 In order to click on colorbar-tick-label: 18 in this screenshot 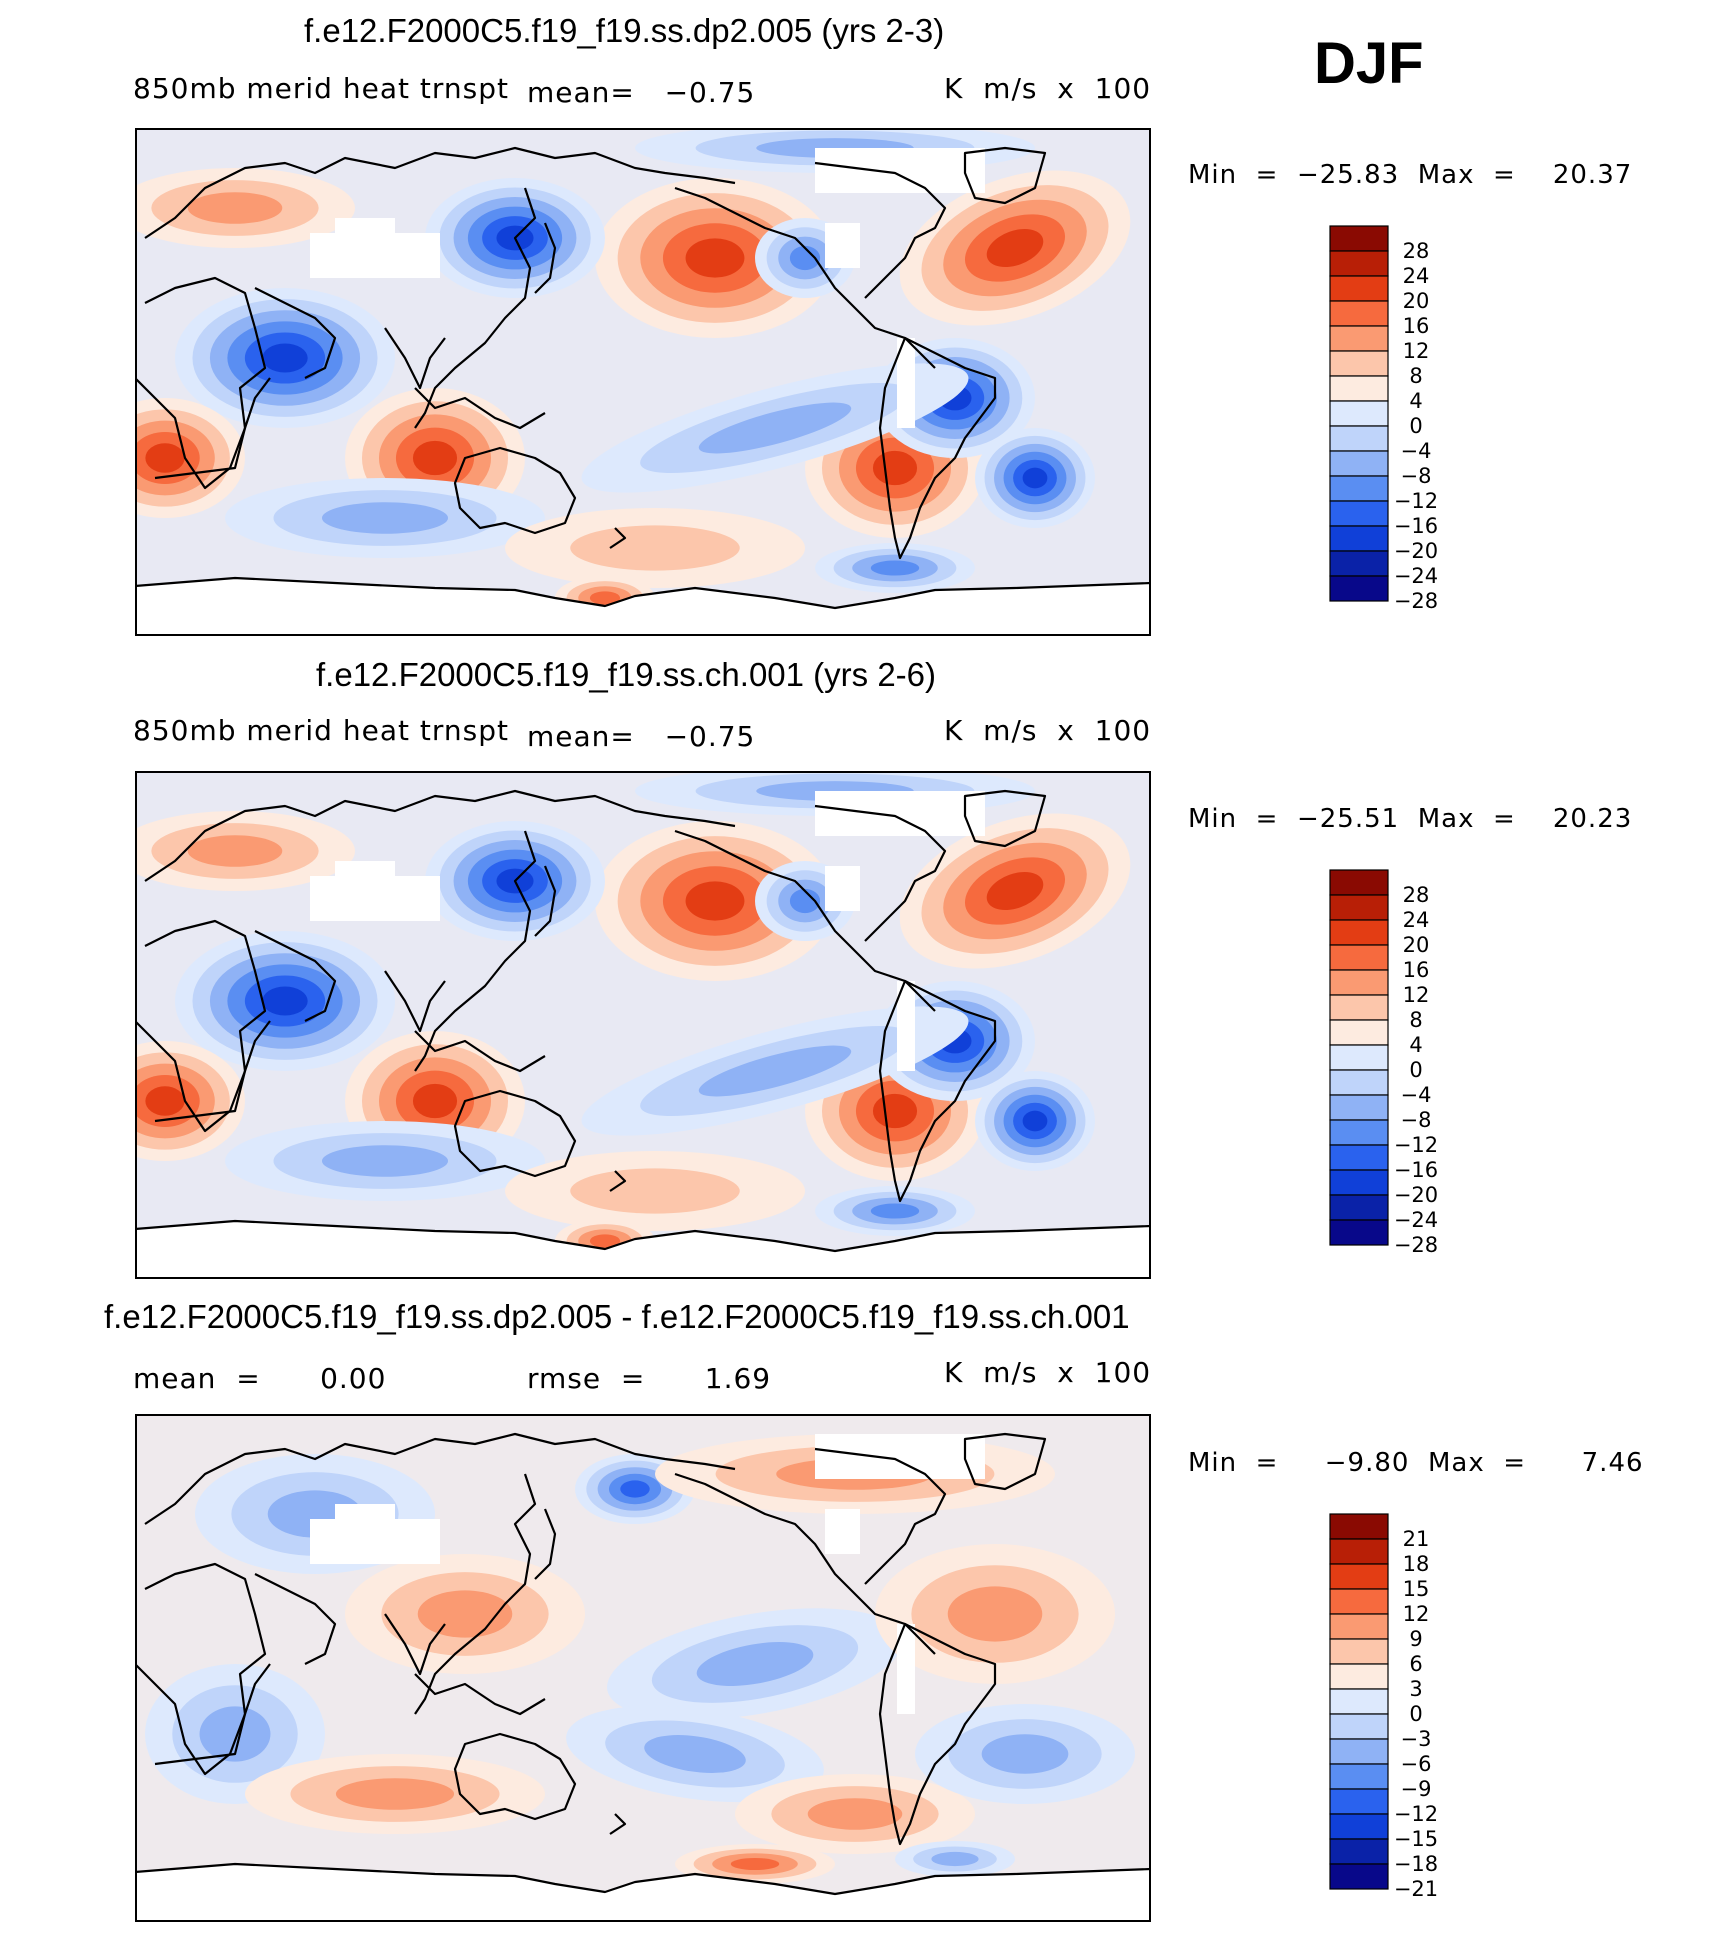, I will do `click(1416, 1564)`.